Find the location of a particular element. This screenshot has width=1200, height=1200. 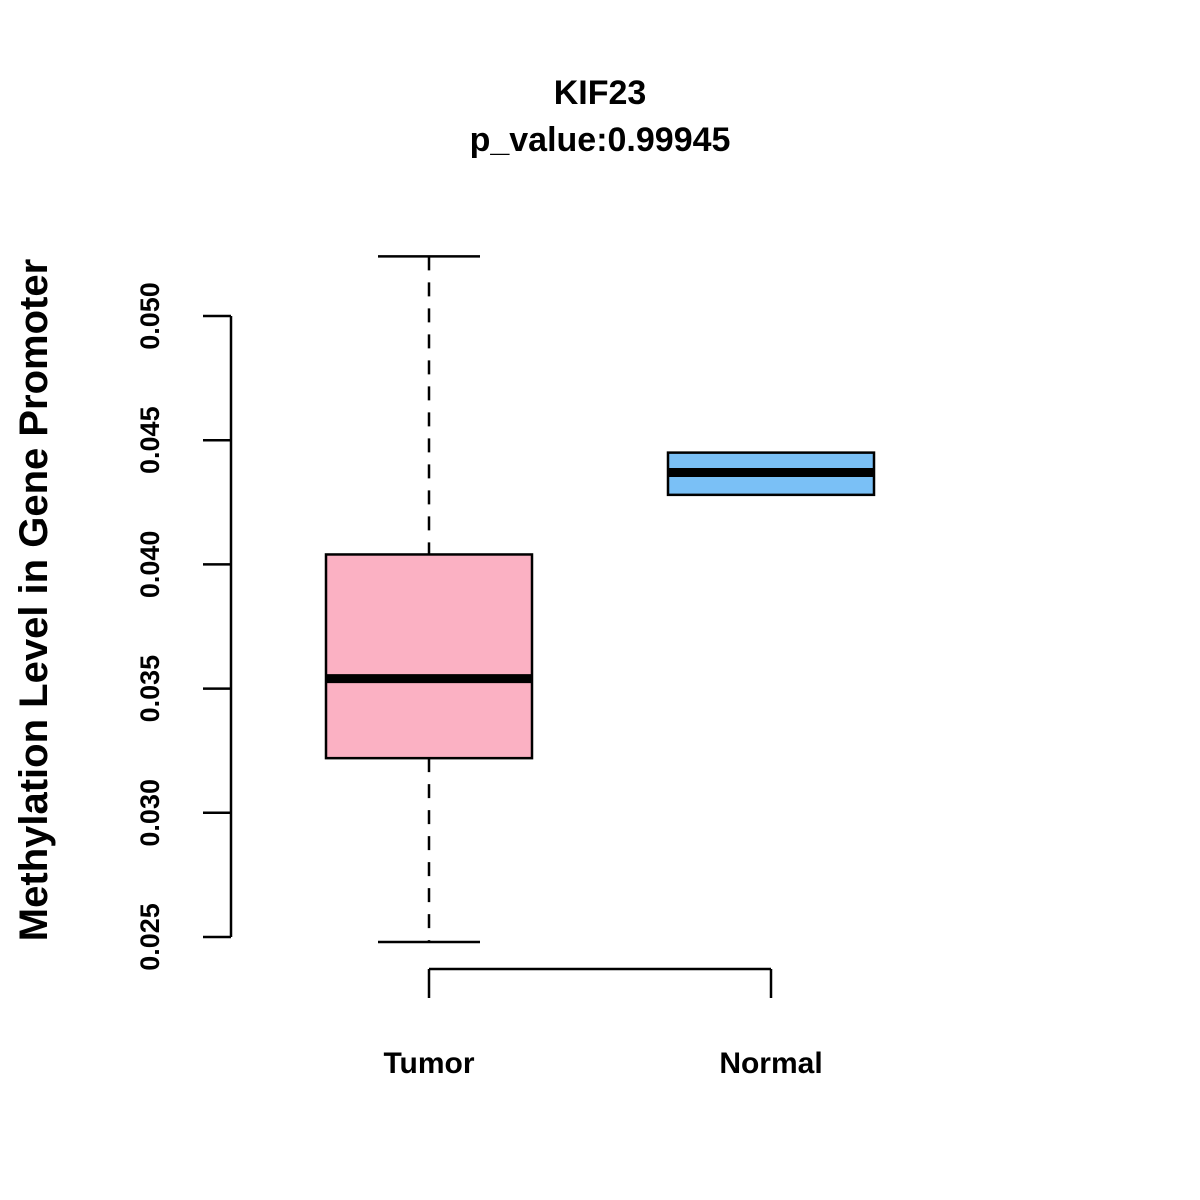

box-body is located at coordinates (429, 656).